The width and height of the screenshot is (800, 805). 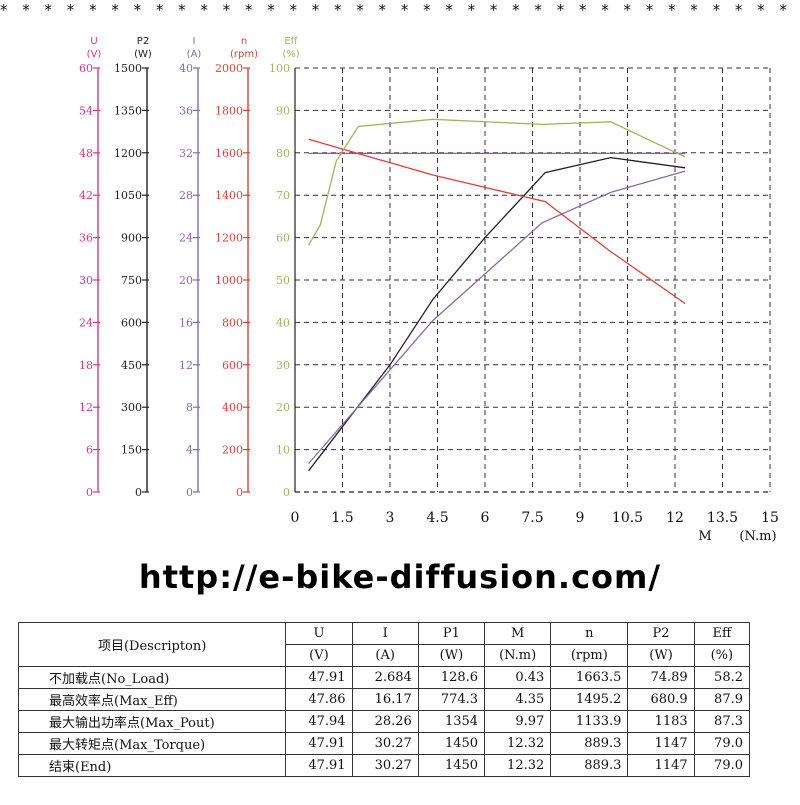 I want to click on cell-p1: 774.3, so click(x=451, y=699).